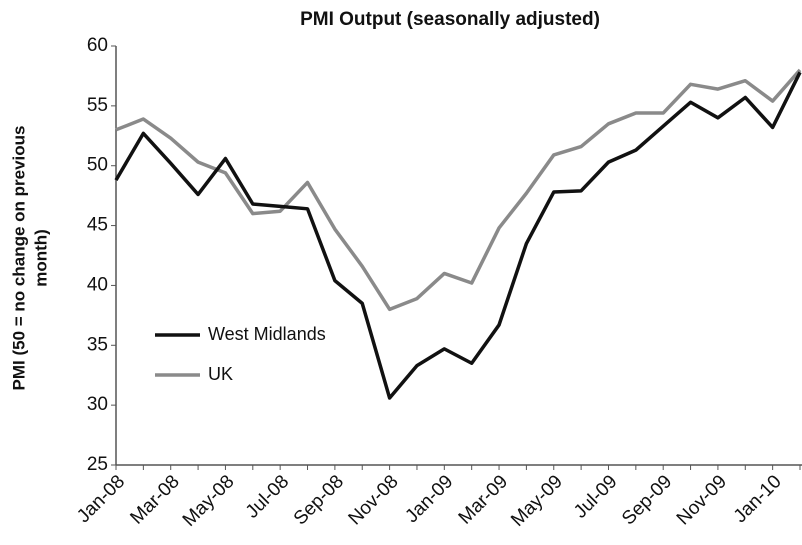 Image resolution: width=802 pixels, height=545 pixels. I want to click on x-tick-label: Mar-08, so click(154, 499).